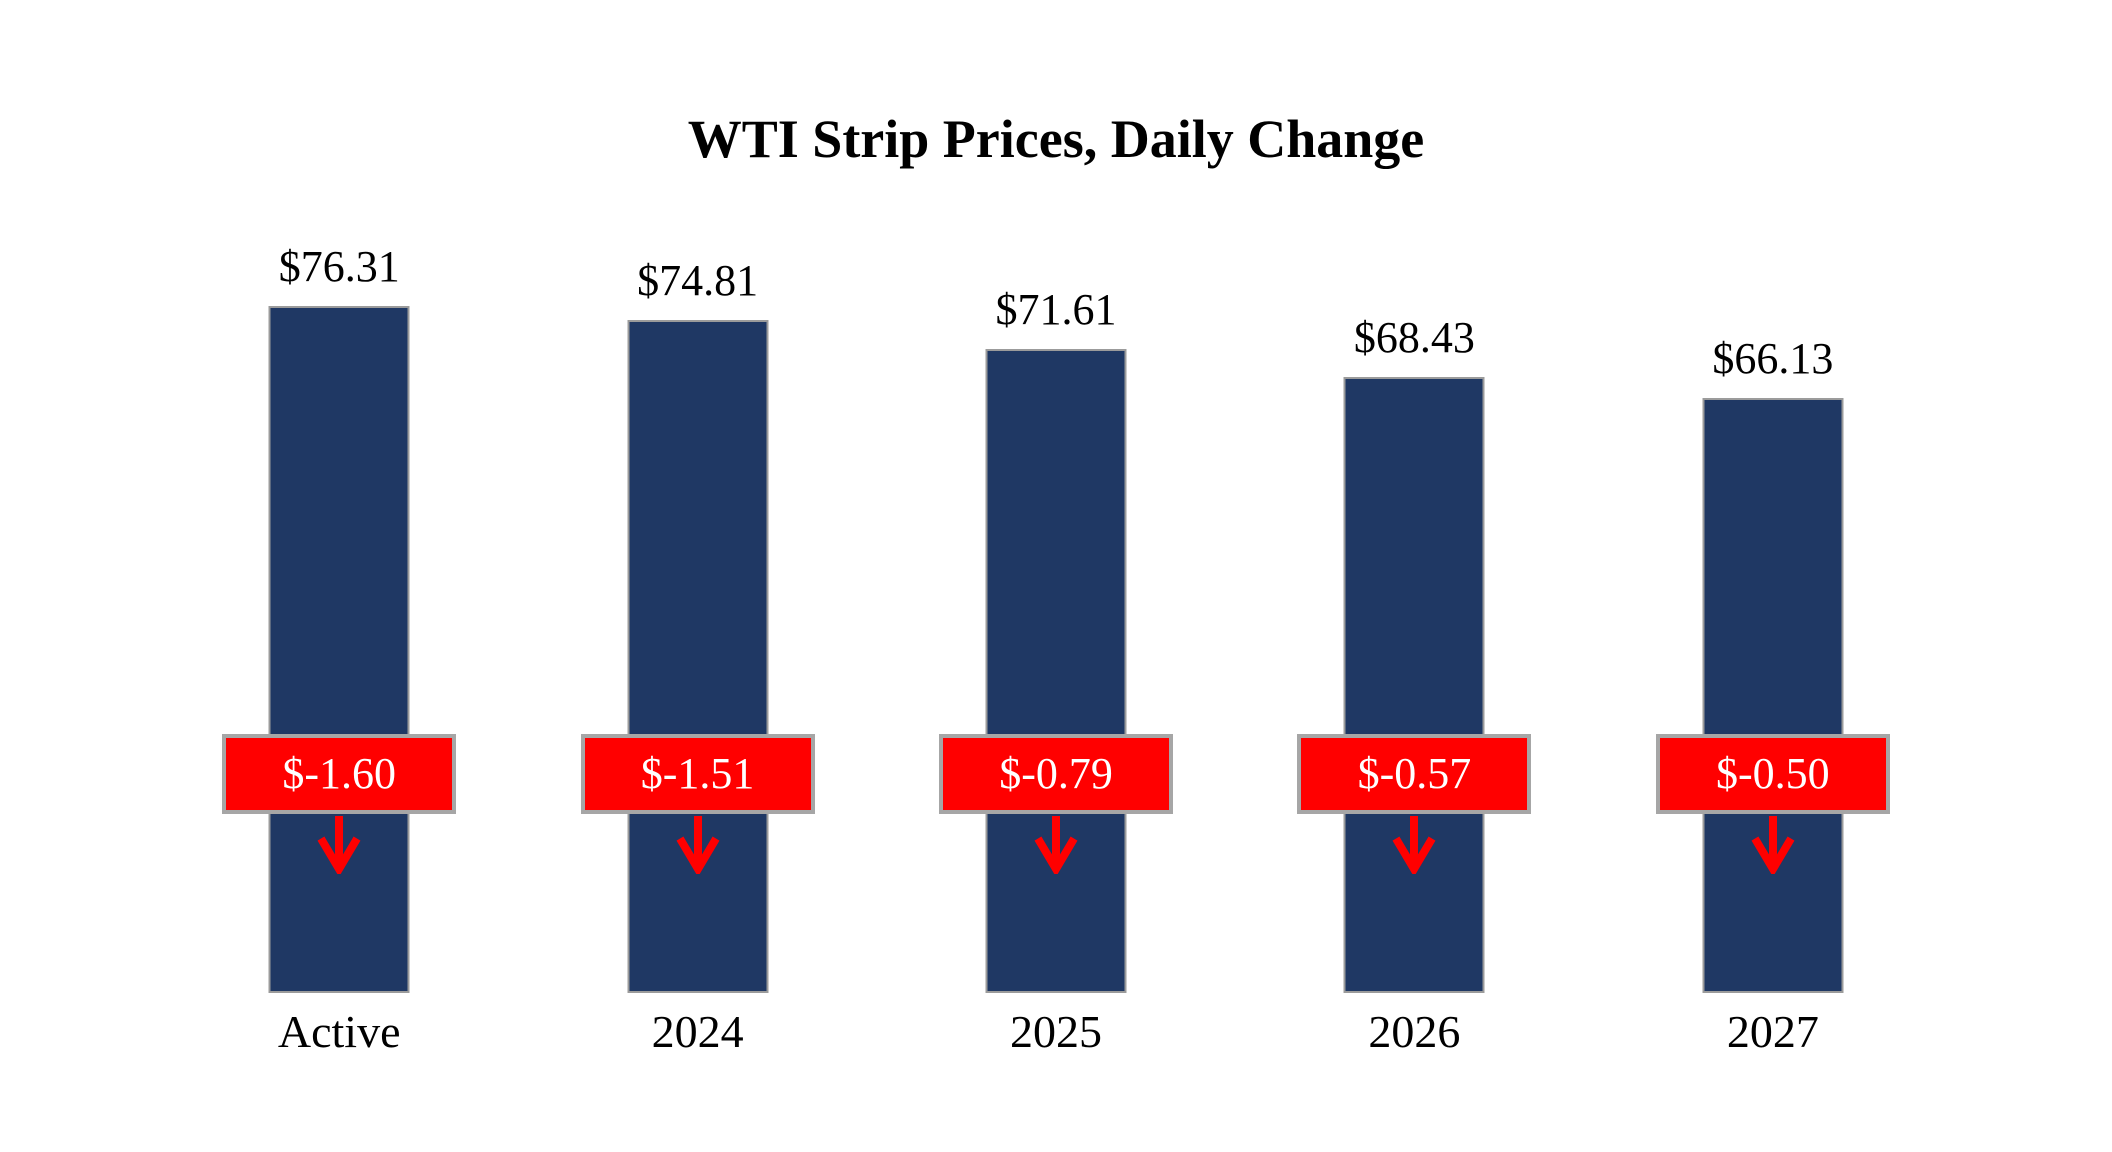  I want to click on daily-change-badge: $-1.60, so click(339, 774).